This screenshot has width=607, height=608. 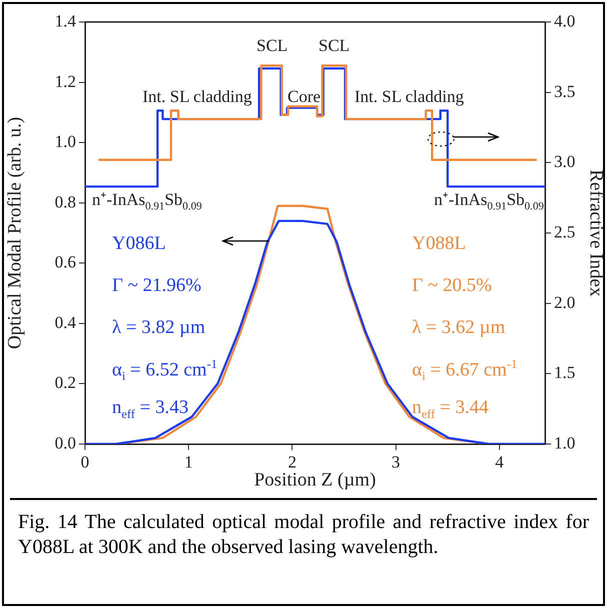 What do you see at coordinates (439, 243) in the screenshot?
I see `text: Y088L` at bounding box center [439, 243].